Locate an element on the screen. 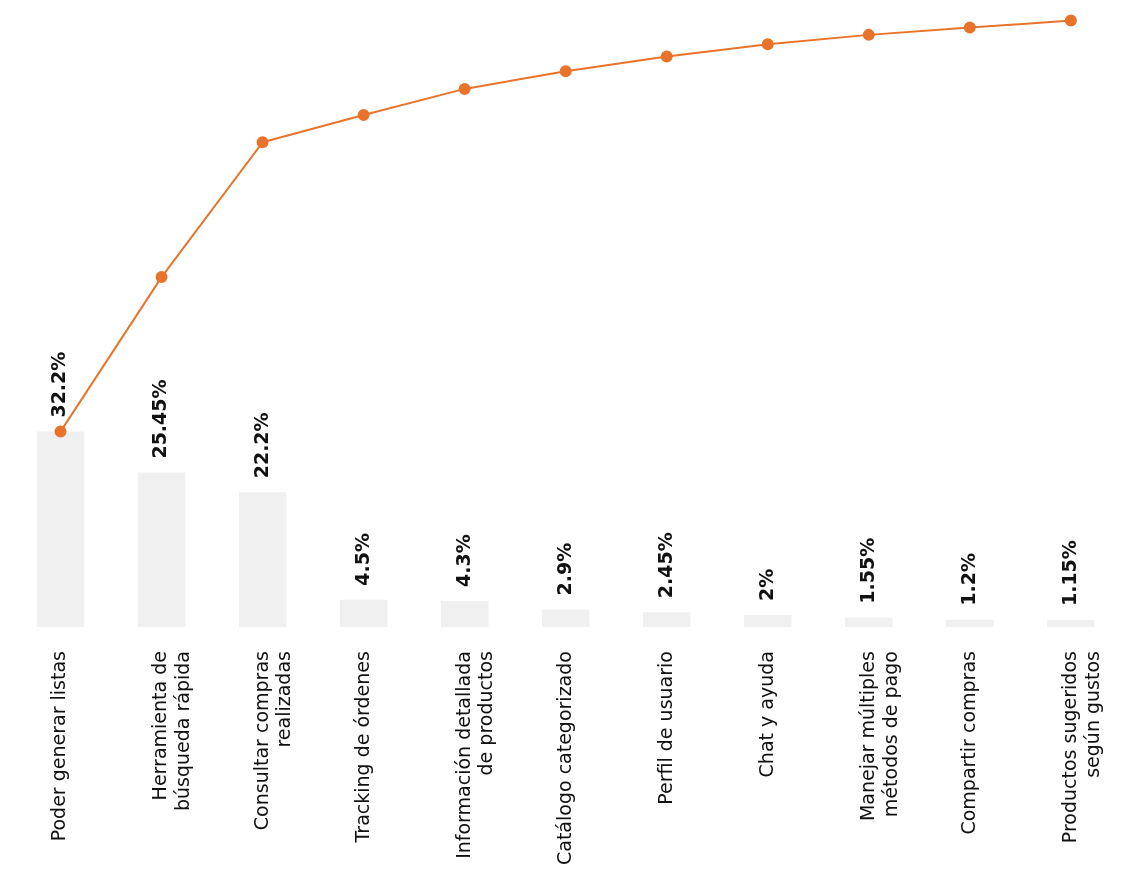 This screenshot has width=1141, height=893. data-label: 32.2% is located at coordinates (58, 384).